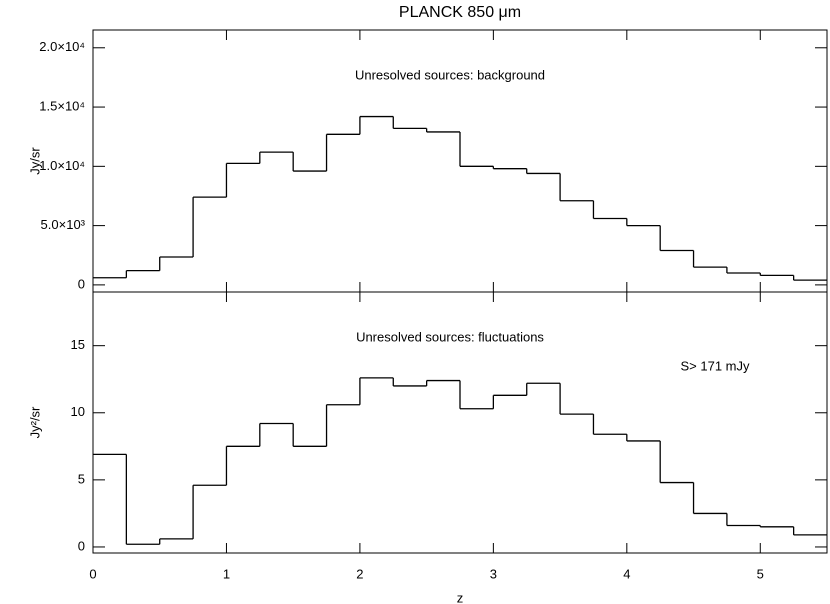  I want to click on y-tick-label: 10, so click(78, 411).